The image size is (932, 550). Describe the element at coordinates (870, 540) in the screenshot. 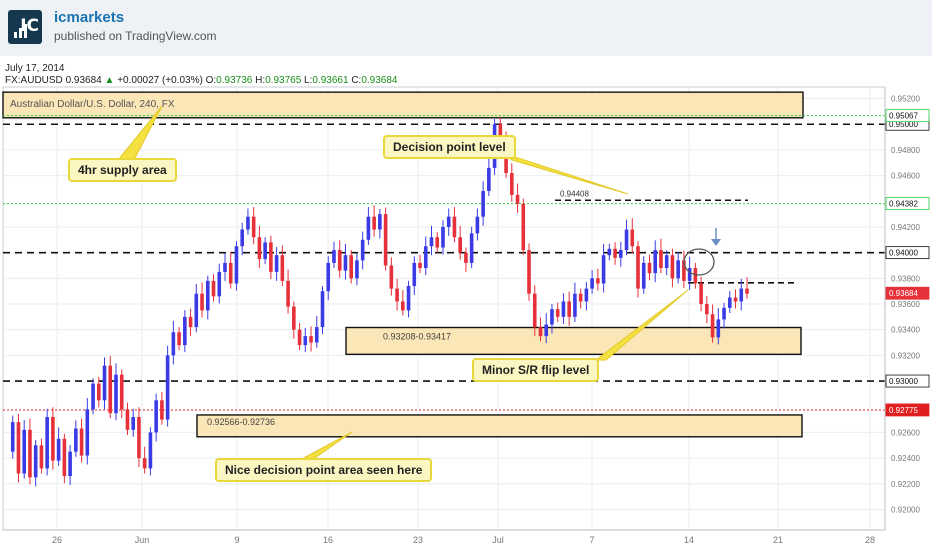

I see `time-tick-label: 28` at that location.